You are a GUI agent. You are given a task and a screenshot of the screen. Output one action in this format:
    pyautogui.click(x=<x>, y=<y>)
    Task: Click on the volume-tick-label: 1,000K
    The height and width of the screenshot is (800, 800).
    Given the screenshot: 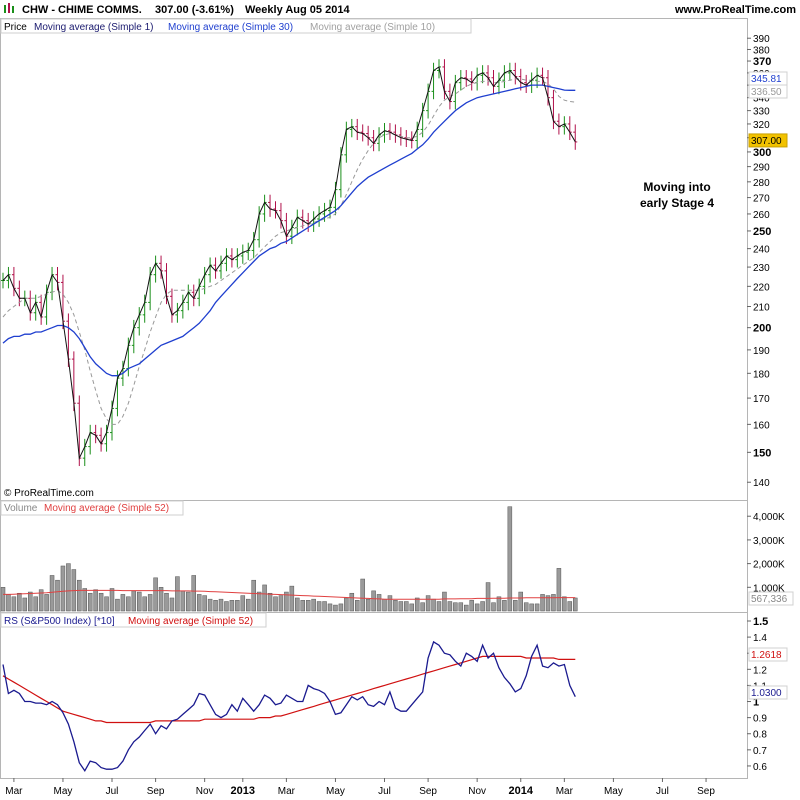 What is the action you would take?
    pyautogui.click(x=769, y=588)
    